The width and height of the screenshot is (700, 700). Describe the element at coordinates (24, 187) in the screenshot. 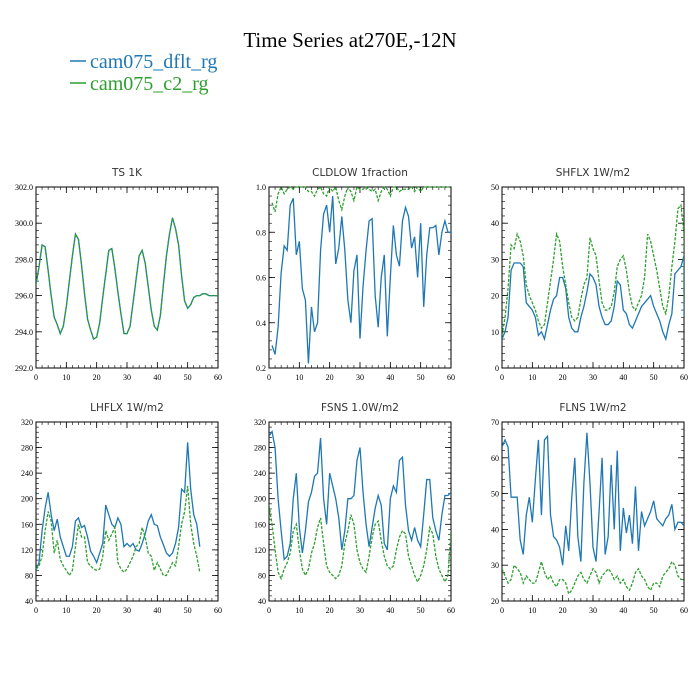

I see `y-tick-label: 302.0` at that location.